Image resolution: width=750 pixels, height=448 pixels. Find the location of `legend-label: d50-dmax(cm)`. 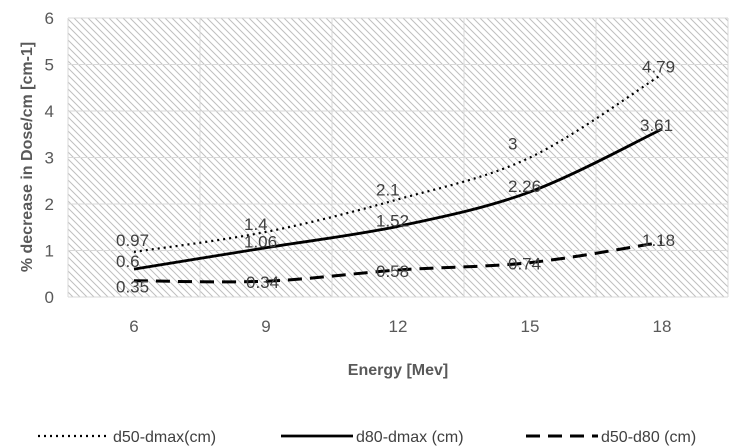

legend-label: d50-dmax(cm) is located at coordinates (164, 437).